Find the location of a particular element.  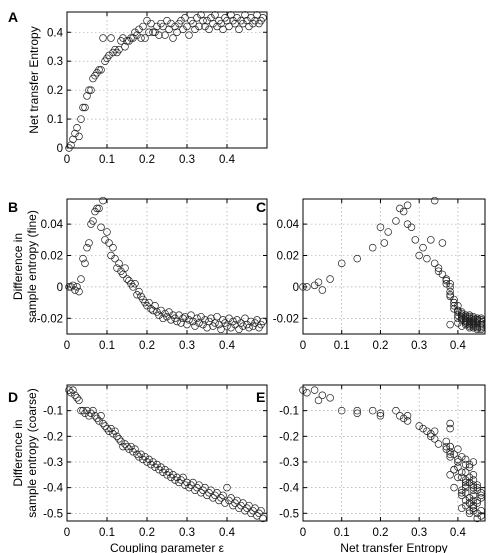

panel-label: E is located at coordinates (260, 397).